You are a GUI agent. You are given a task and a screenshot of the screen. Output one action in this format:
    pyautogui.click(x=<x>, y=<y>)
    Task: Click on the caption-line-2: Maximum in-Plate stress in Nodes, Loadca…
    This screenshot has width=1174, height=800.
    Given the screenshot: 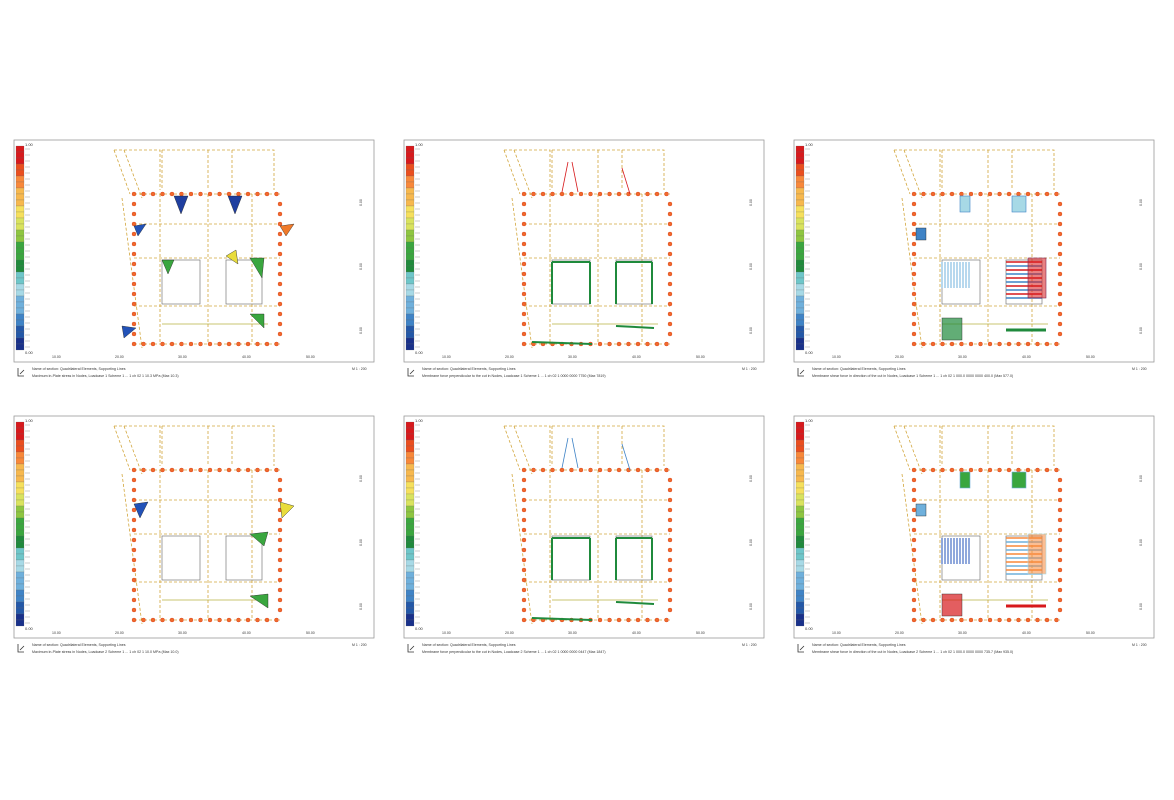 What is the action you would take?
    pyautogui.click(x=105, y=652)
    